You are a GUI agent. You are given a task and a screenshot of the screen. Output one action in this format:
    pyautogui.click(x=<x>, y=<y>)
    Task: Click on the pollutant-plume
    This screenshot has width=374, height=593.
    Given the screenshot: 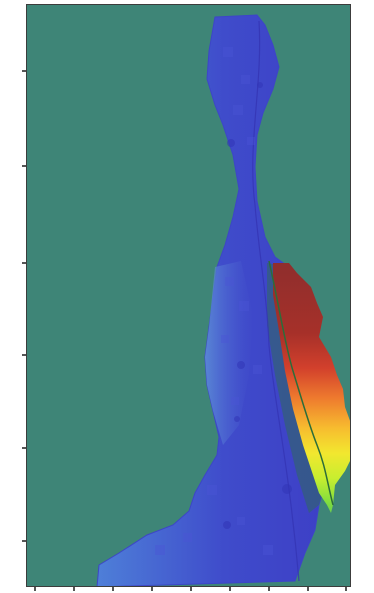 What is the action you would take?
    pyautogui.click(x=311, y=388)
    